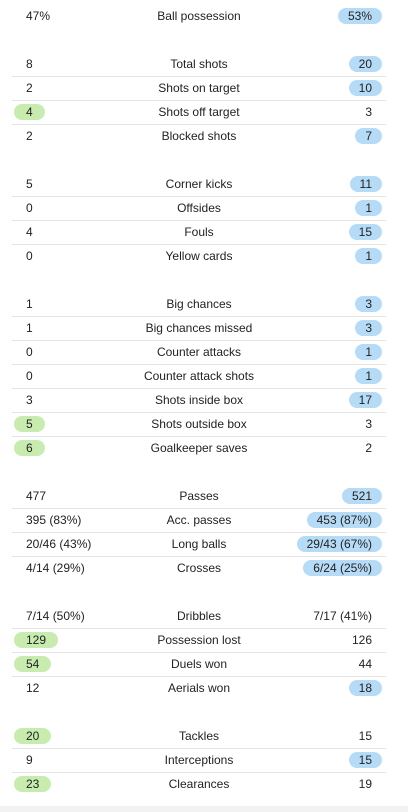 The width and height of the screenshot is (408, 812). What do you see at coordinates (361, 496) in the screenshot?
I see `away-value: 521` at bounding box center [361, 496].